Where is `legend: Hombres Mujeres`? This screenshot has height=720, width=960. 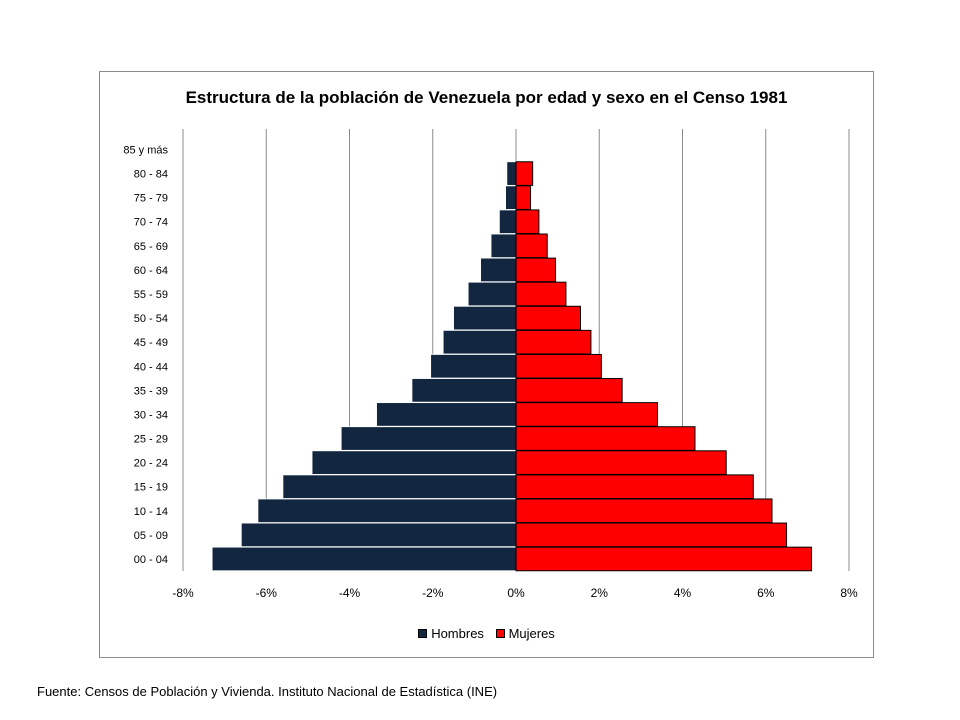 legend: Hombres Mujeres is located at coordinates (486, 633).